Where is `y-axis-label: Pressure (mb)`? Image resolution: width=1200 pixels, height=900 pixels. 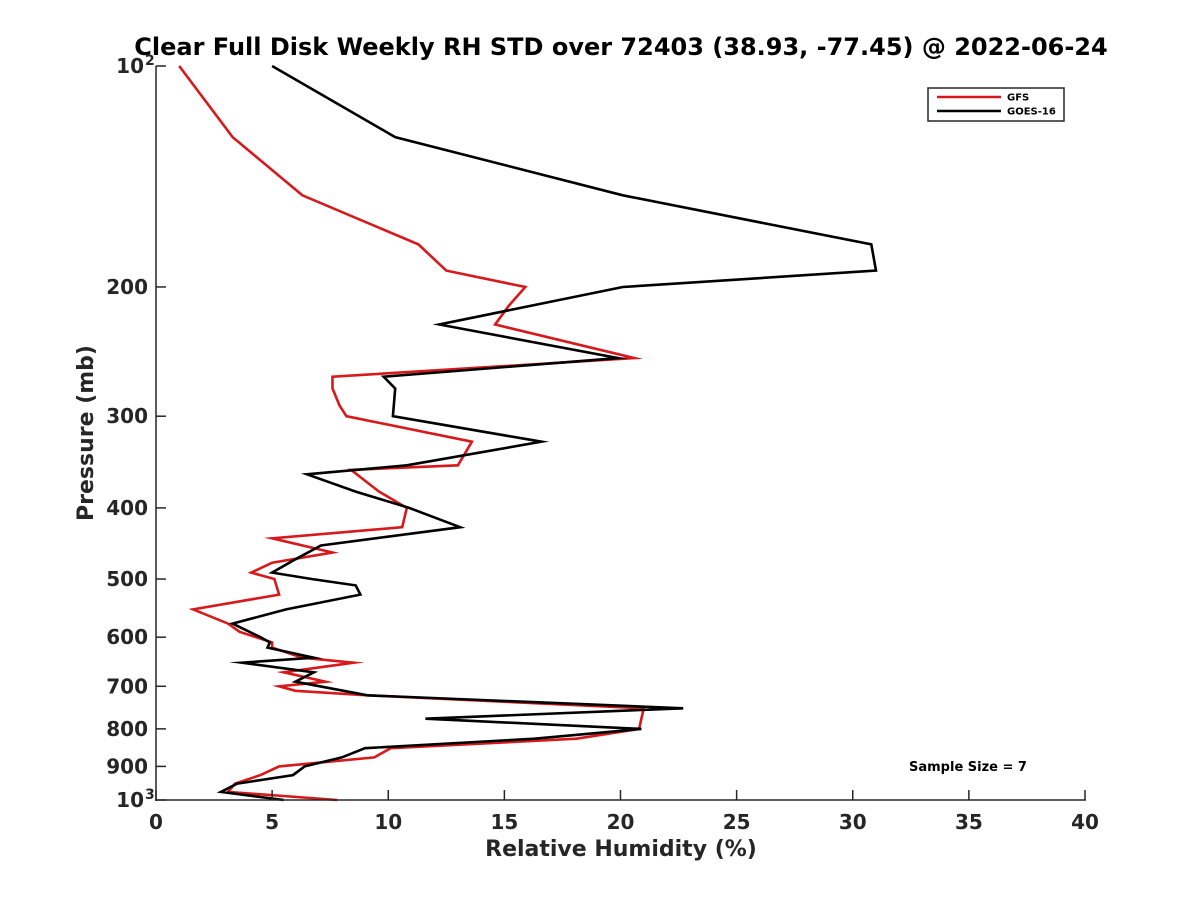 y-axis-label: Pressure (mb) is located at coordinates (86, 433).